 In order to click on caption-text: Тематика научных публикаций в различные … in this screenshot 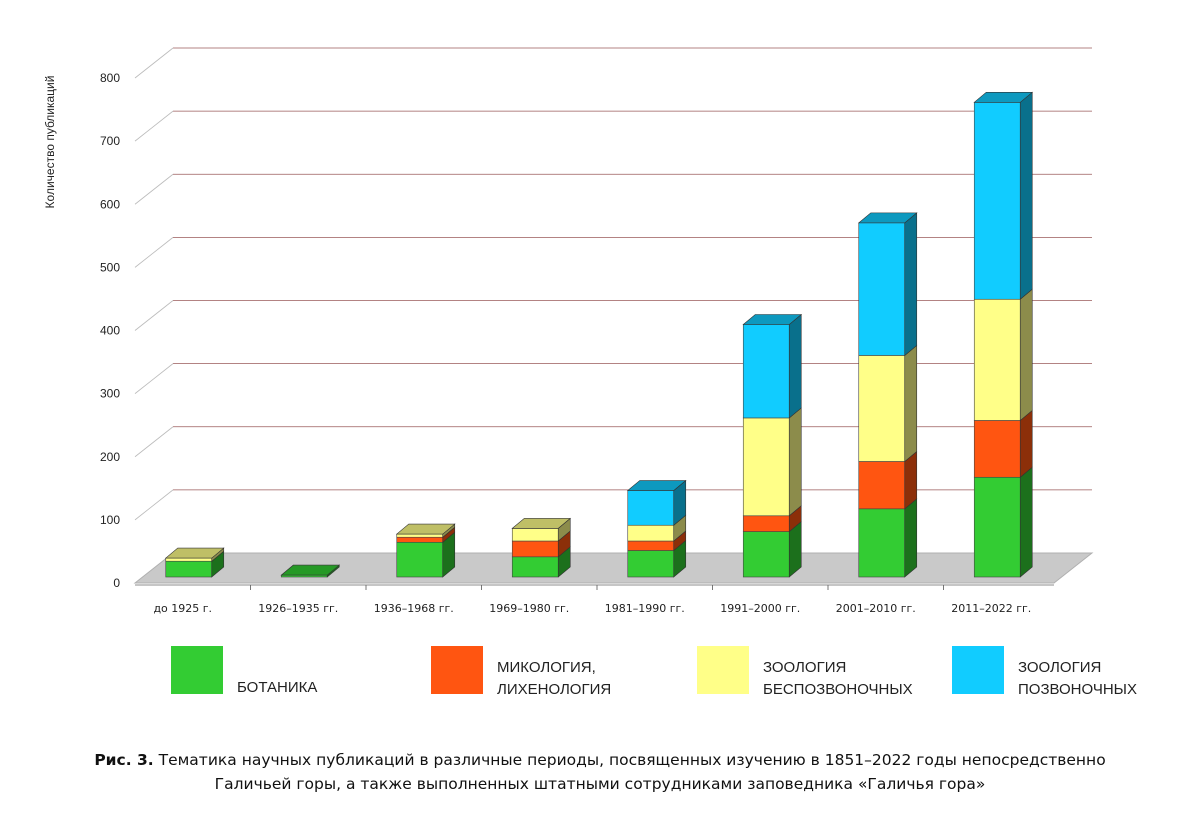, I will do `click(629, 772)`.